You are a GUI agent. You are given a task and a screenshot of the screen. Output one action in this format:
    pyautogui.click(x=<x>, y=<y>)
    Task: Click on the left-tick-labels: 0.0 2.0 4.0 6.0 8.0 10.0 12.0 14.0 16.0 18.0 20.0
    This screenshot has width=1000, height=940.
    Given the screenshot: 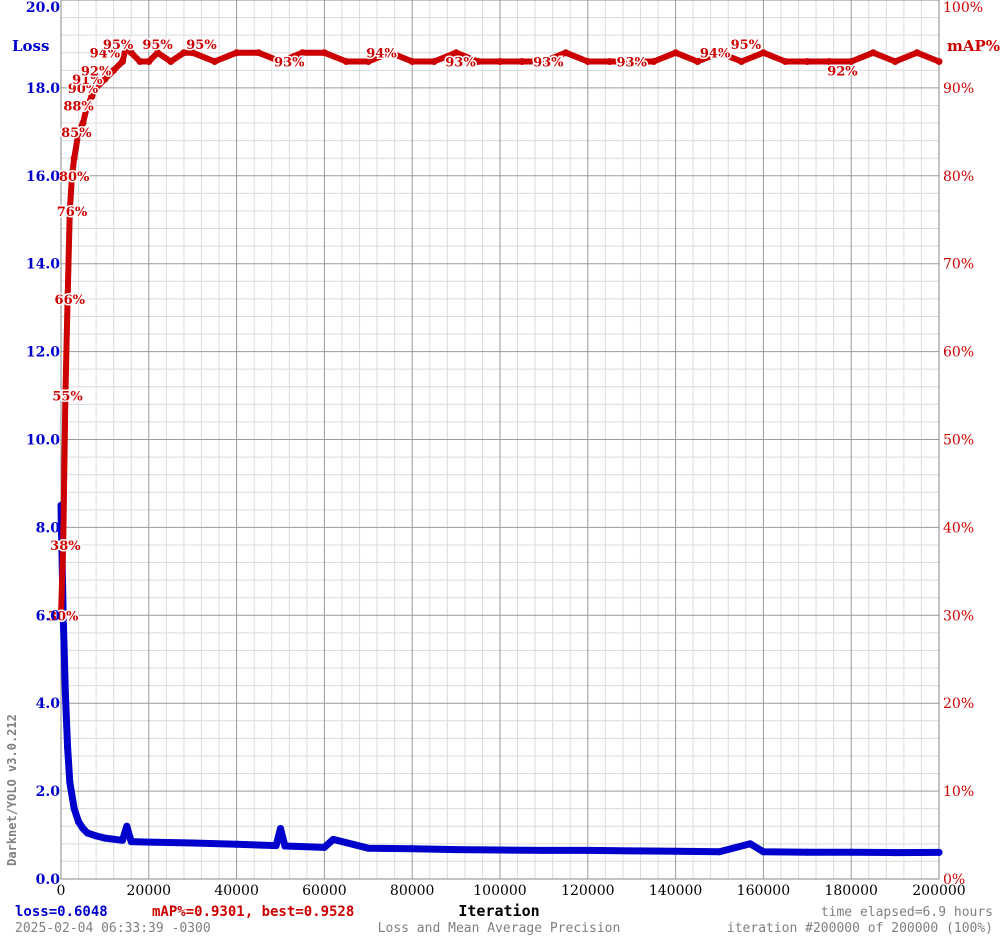 What is the action you would take?
    pyautogui.click(x=43, y=444)
    